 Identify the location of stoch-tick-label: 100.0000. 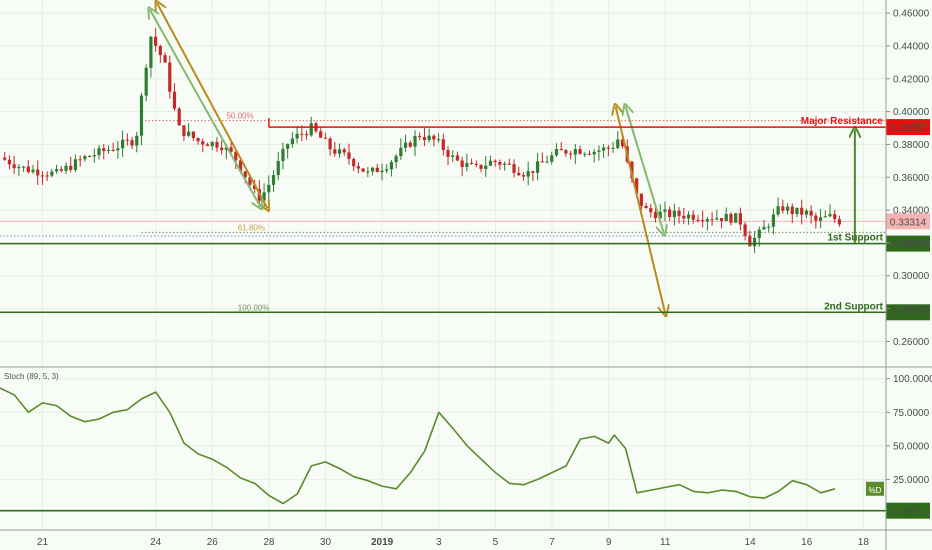
(912, 379).